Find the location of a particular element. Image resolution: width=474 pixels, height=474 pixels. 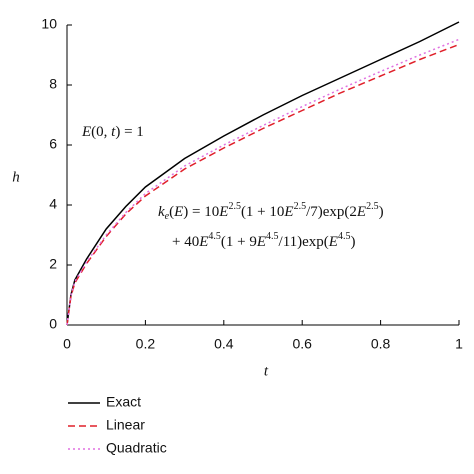

legend-label: Exact is located at coordinates (123, 402).